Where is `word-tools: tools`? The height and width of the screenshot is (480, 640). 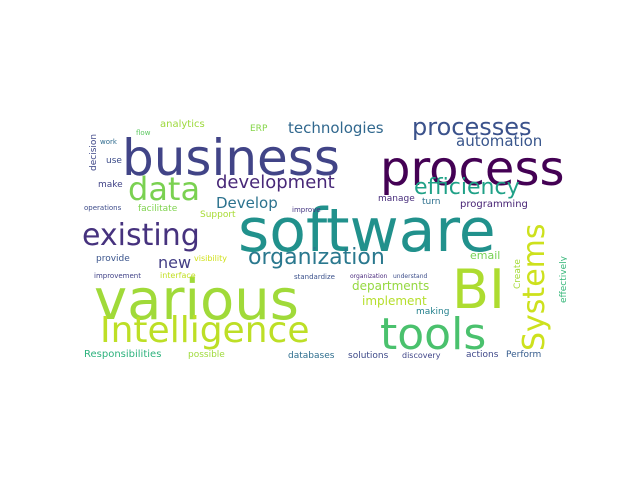 word-tools: tools is located at coordinates (433, 334).